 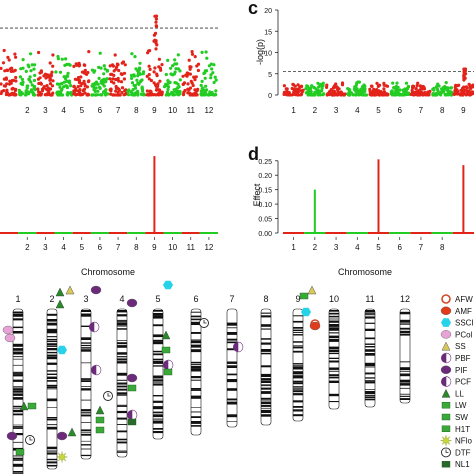 I want to click on legend-label: PCF, so click(x=463, y=382).